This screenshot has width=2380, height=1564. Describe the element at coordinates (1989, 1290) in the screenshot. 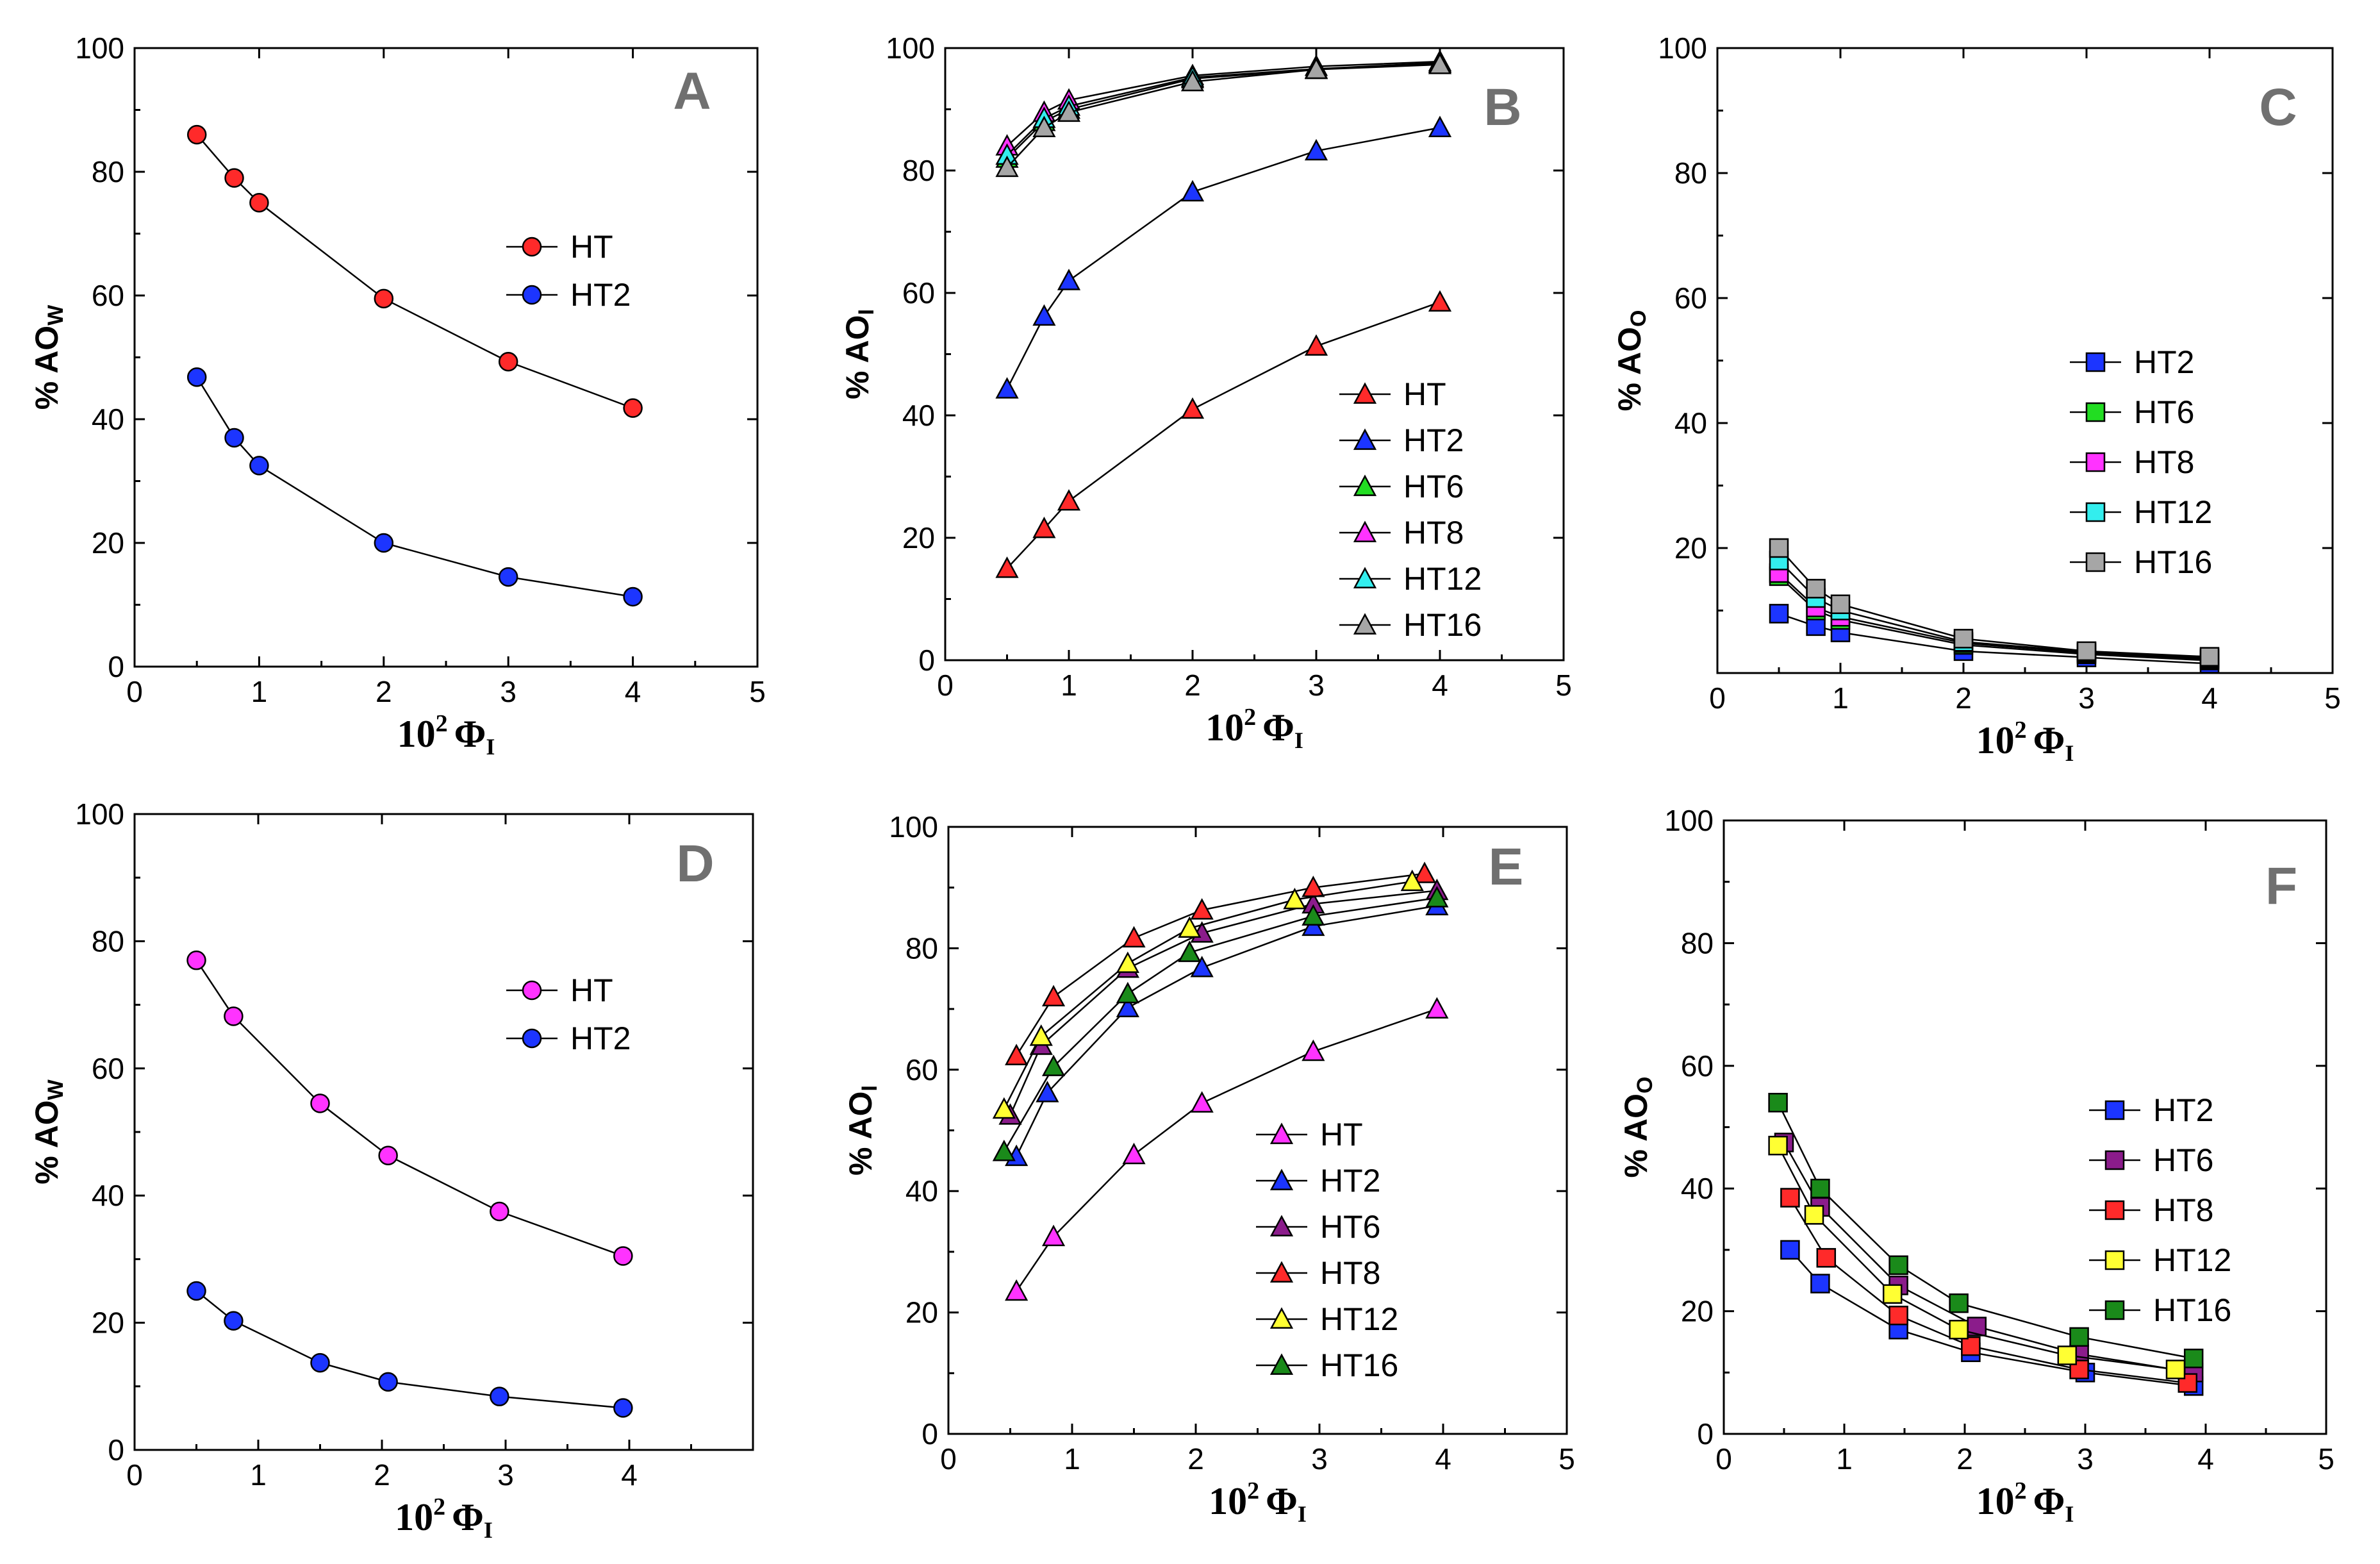

I see `series-ht8` at that location.